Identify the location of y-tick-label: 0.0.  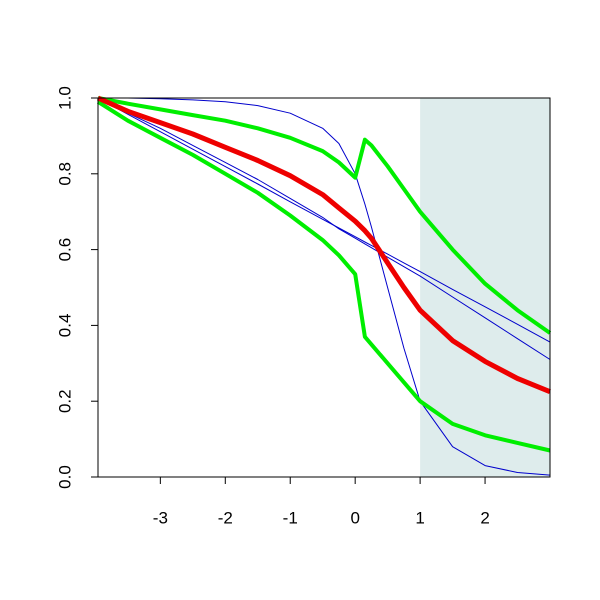
(64, 477).